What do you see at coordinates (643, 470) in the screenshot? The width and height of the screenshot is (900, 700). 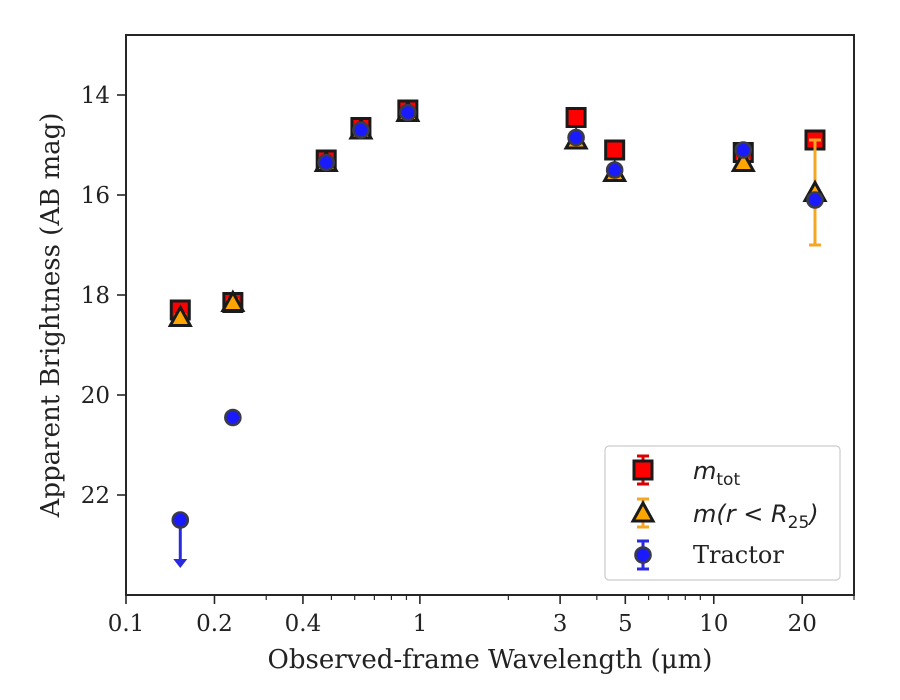 I see `legend-marker-mtot` at bounding box center [643, 470].